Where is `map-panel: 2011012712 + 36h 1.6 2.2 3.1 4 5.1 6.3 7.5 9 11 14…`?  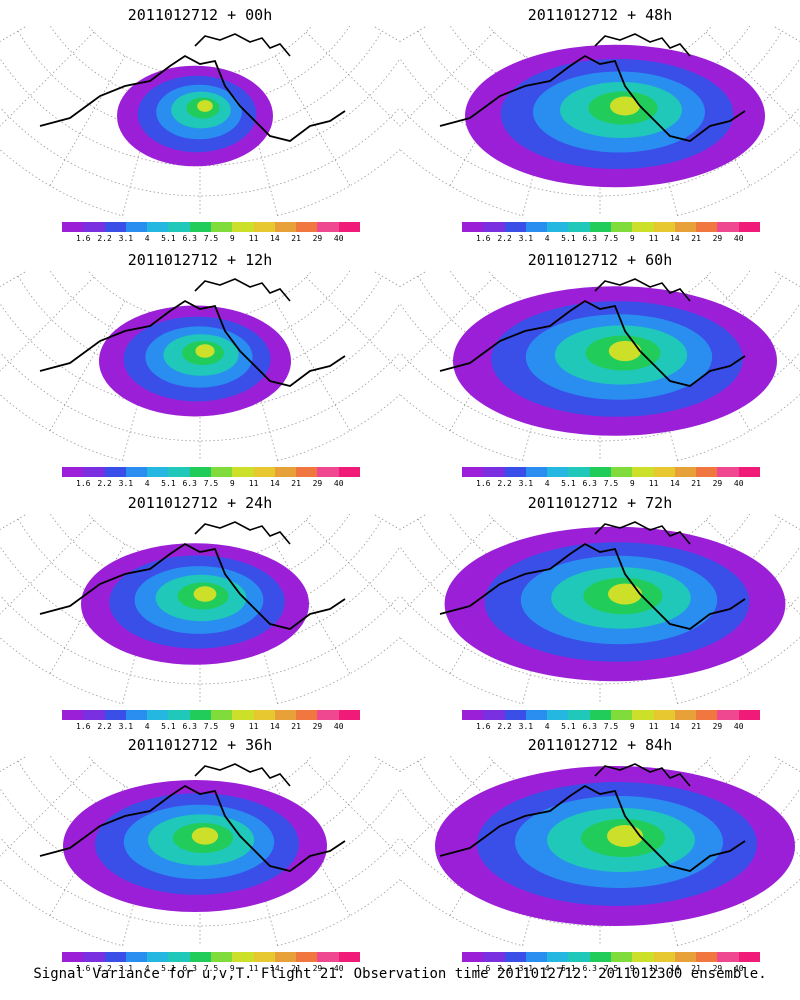 map-panel: 2011012712 + 36h 1.6 2.2 3.1 4 5.1 6.3 7.5 9 11 14… is located at coordinates (200, 851).